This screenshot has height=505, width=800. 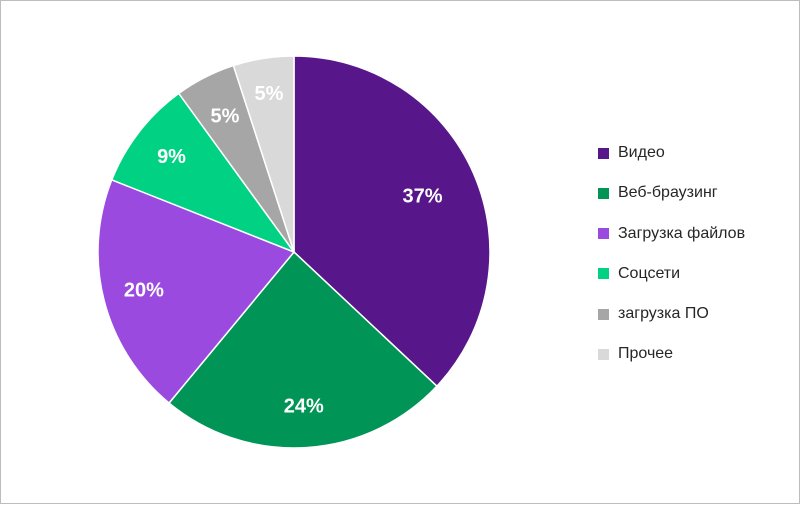 What do you see at coordinates (603, 314) in the screenshot?
I see `legend-swatch-software-downloads` at bounding box center [603, 314].